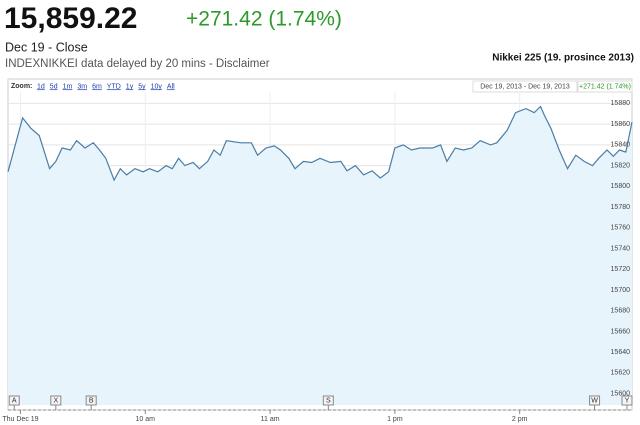 This screenshot has height=425, width=640. I want to click on x-tick-label: 2 pm, so click(520, 419).